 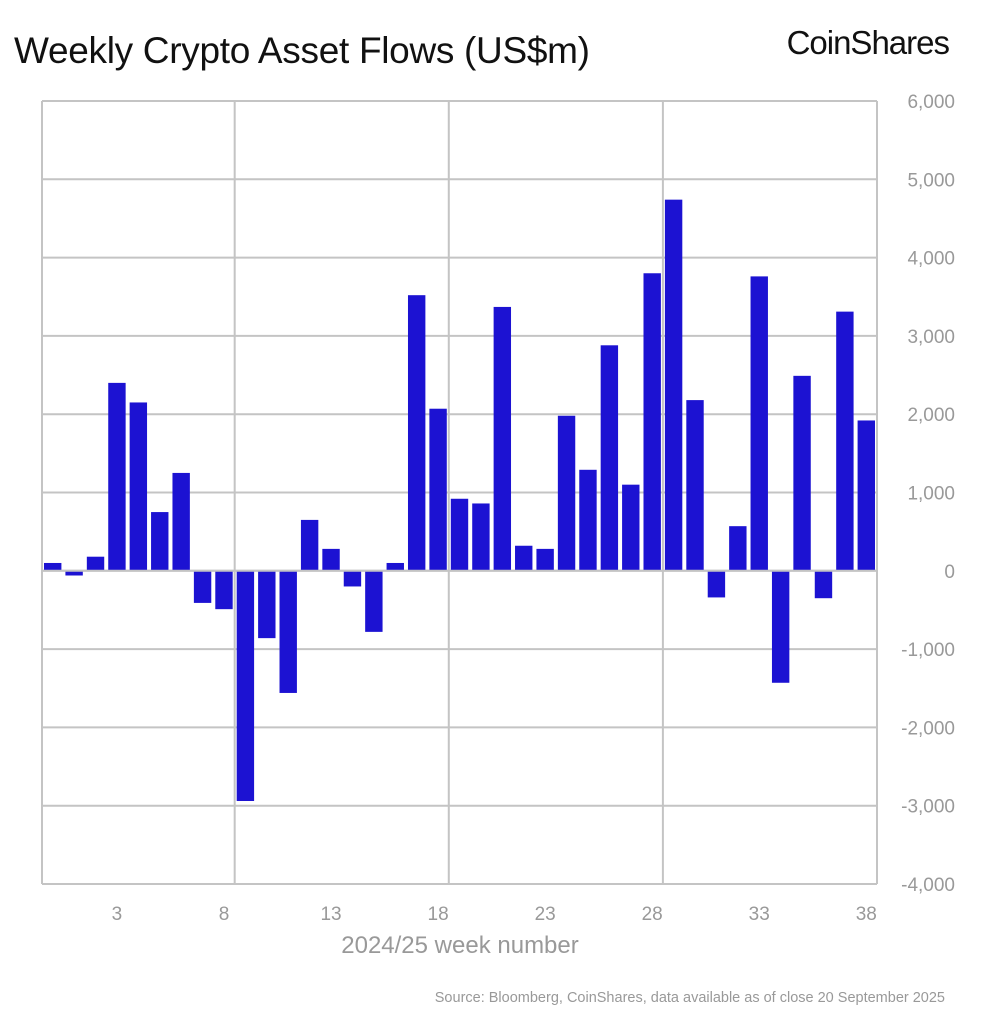 What do you see at coordinates (868, 42) in the screenshot?
I see `coinshares-logo: CoinShares` at bounding box center [868, 42].